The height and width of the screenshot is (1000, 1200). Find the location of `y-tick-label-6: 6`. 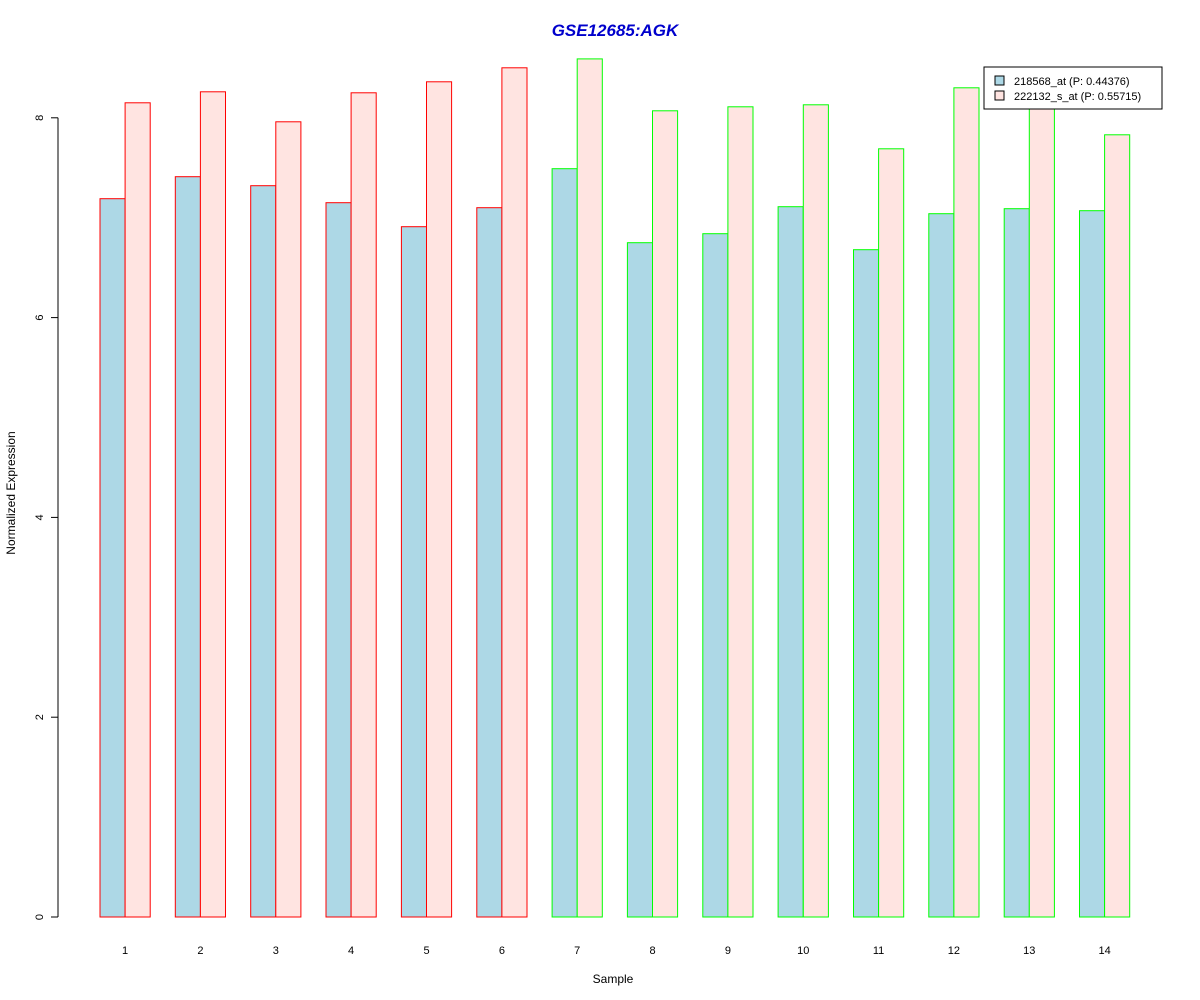

y-tick-label-6: 6 is located at coordinates (40, 318).